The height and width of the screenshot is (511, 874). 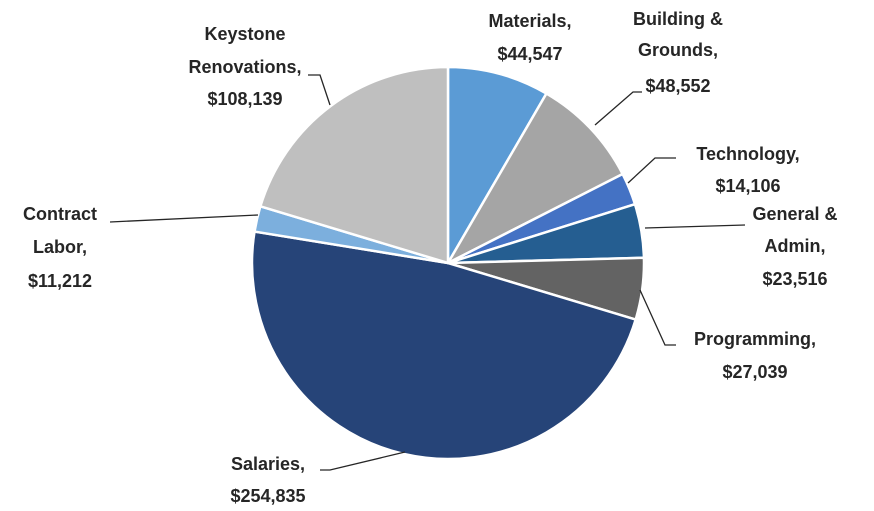 What do you see at coordinates (244, 99) in the screenshot?
I see `value-label: $108,139` at bounding box center [244, 99].